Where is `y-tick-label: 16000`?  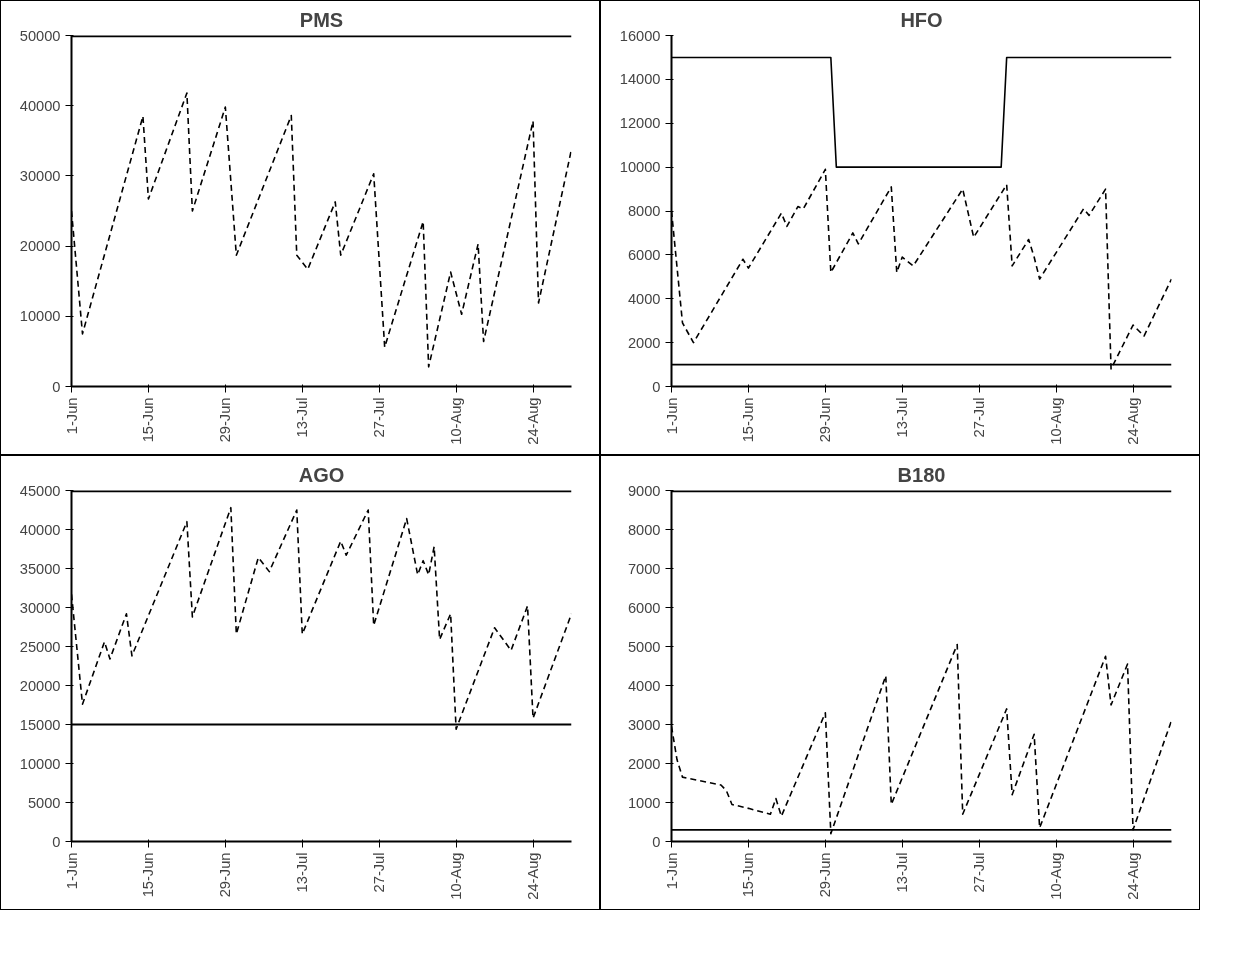 y-tick-label: 16000 is located at coordinates (640, 35).